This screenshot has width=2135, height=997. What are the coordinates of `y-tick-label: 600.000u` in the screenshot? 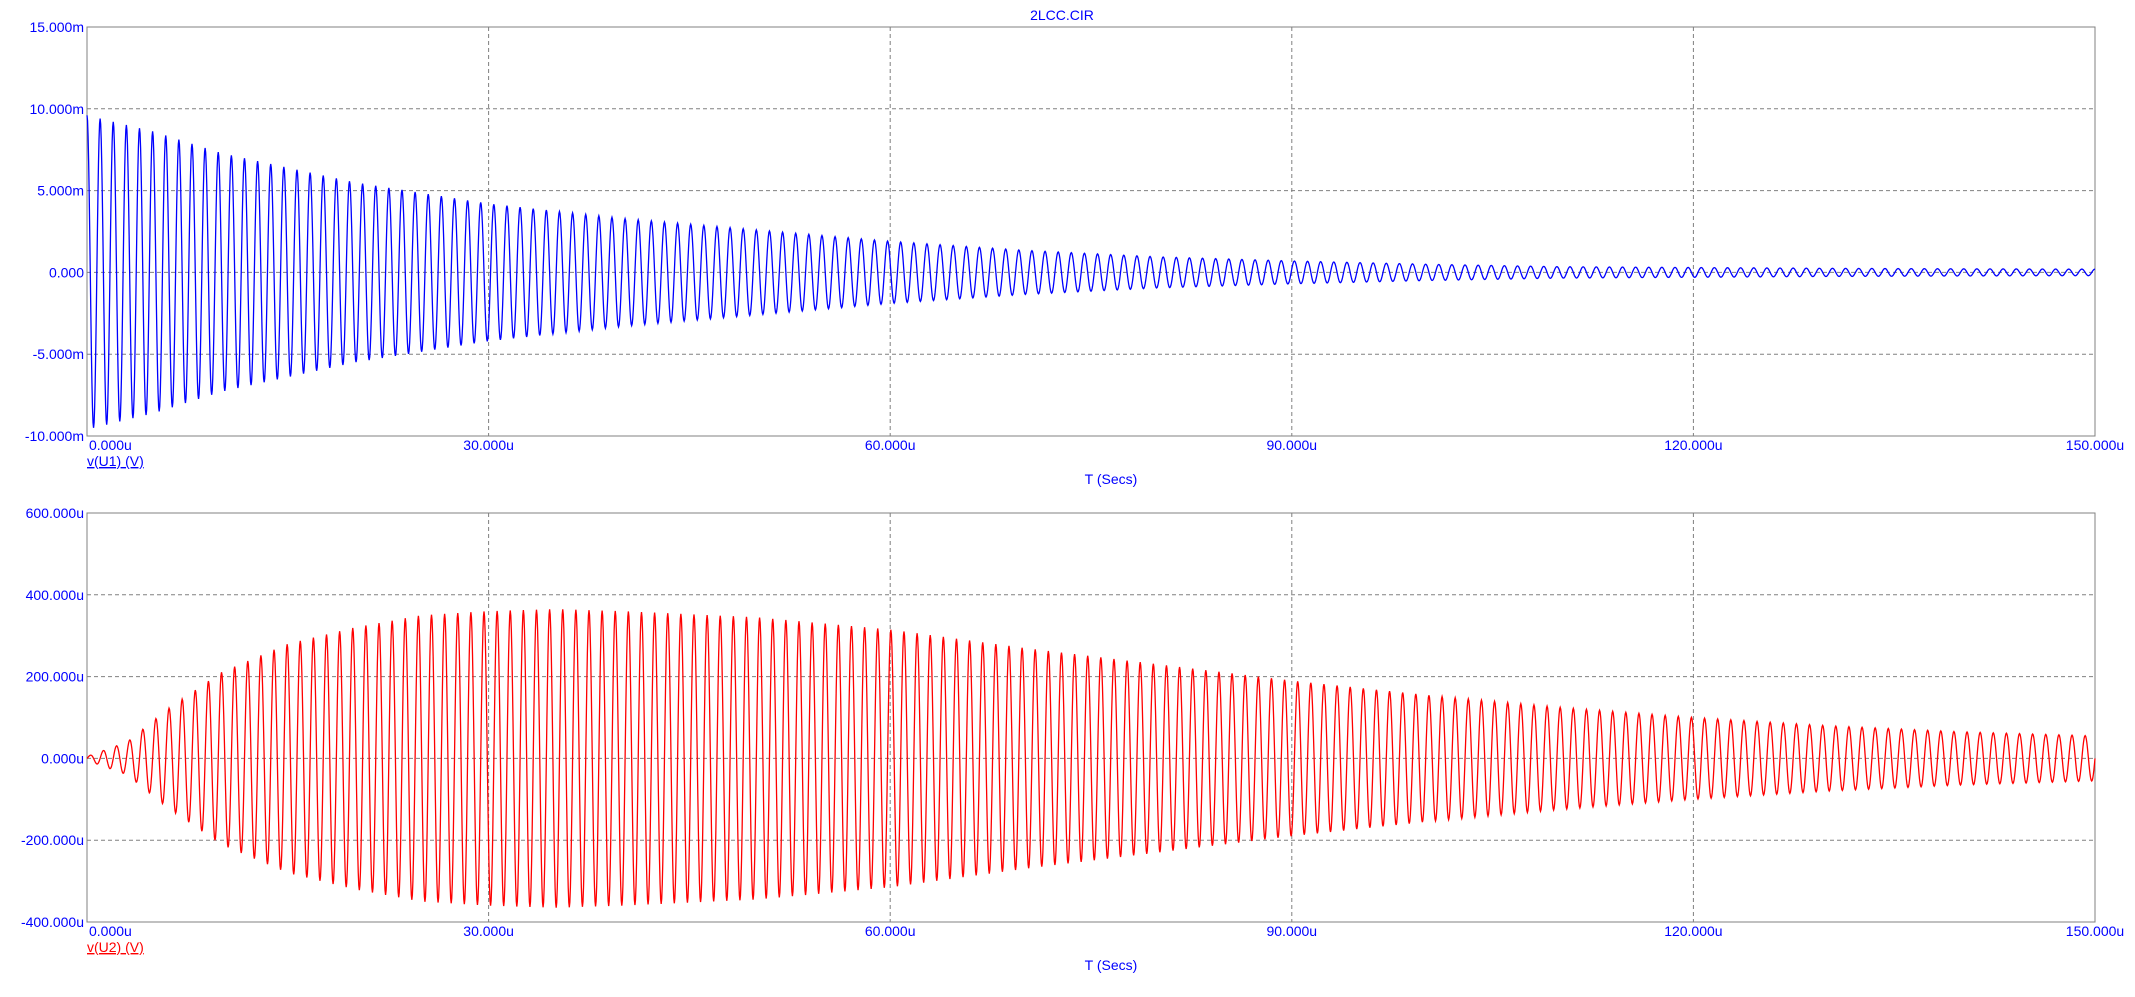 It's located at (55, 513).